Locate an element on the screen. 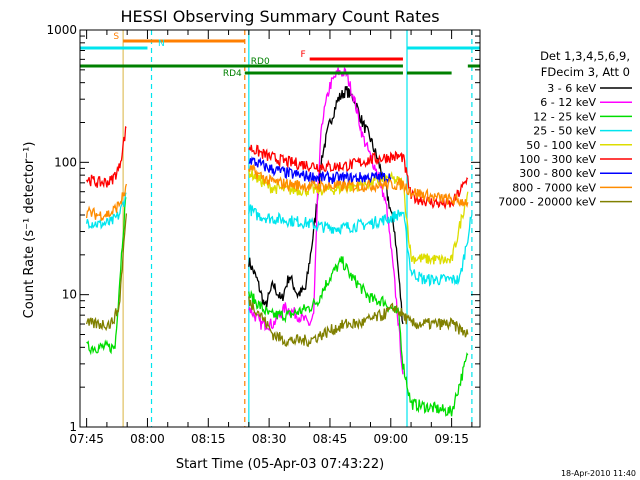  flag-label-rd4: RD4 is located at coordinates (232, 74).